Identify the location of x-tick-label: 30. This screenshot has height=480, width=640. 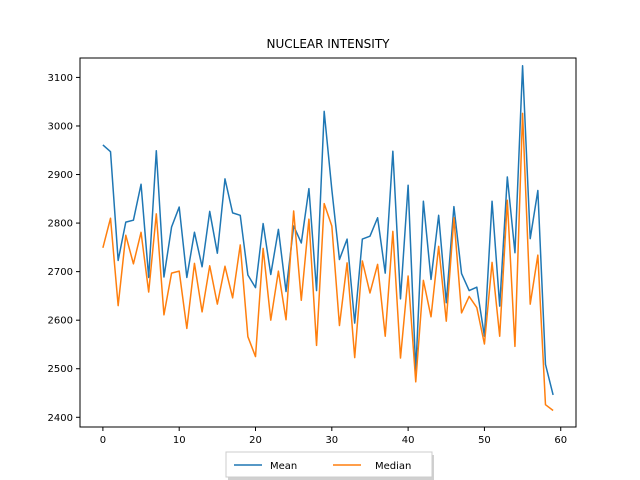
(331, 440).